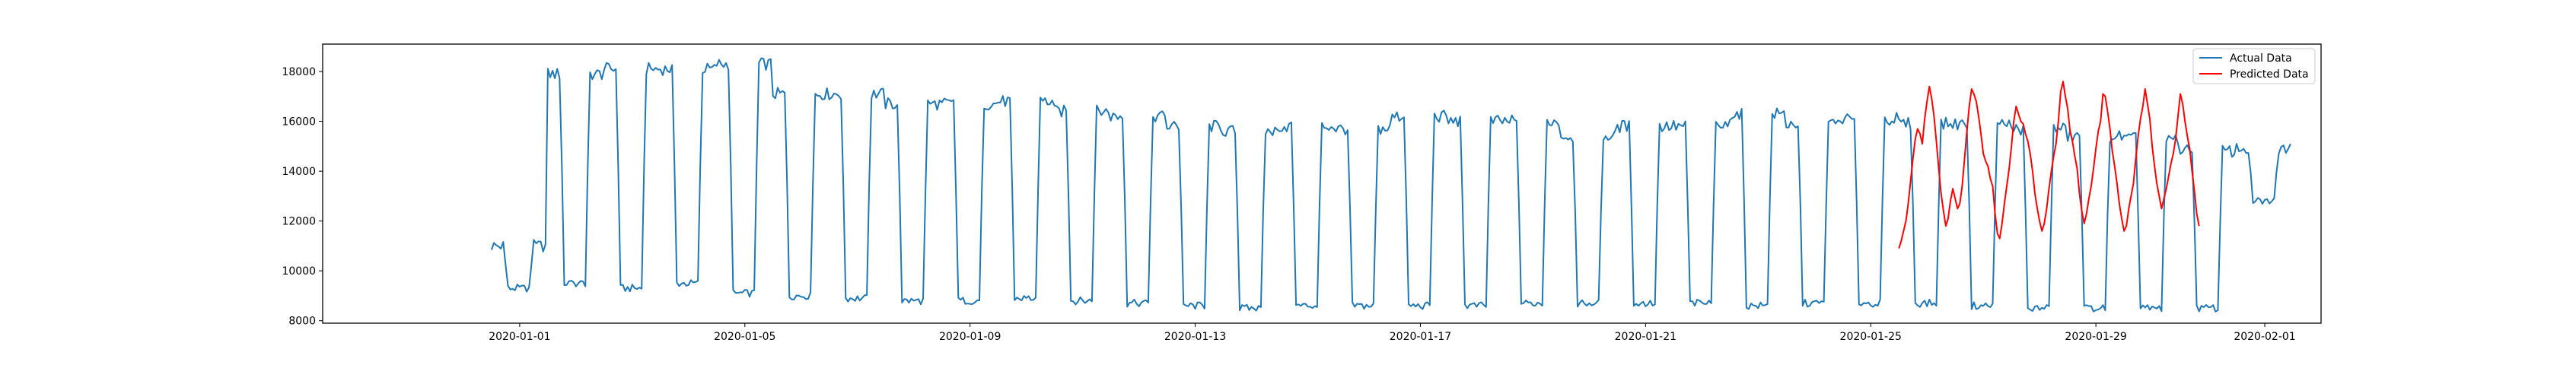  Describe the element at coordinates (2269, 74) in the screenshot. I see `legend-label-predicted: Predicted Data` at that location.